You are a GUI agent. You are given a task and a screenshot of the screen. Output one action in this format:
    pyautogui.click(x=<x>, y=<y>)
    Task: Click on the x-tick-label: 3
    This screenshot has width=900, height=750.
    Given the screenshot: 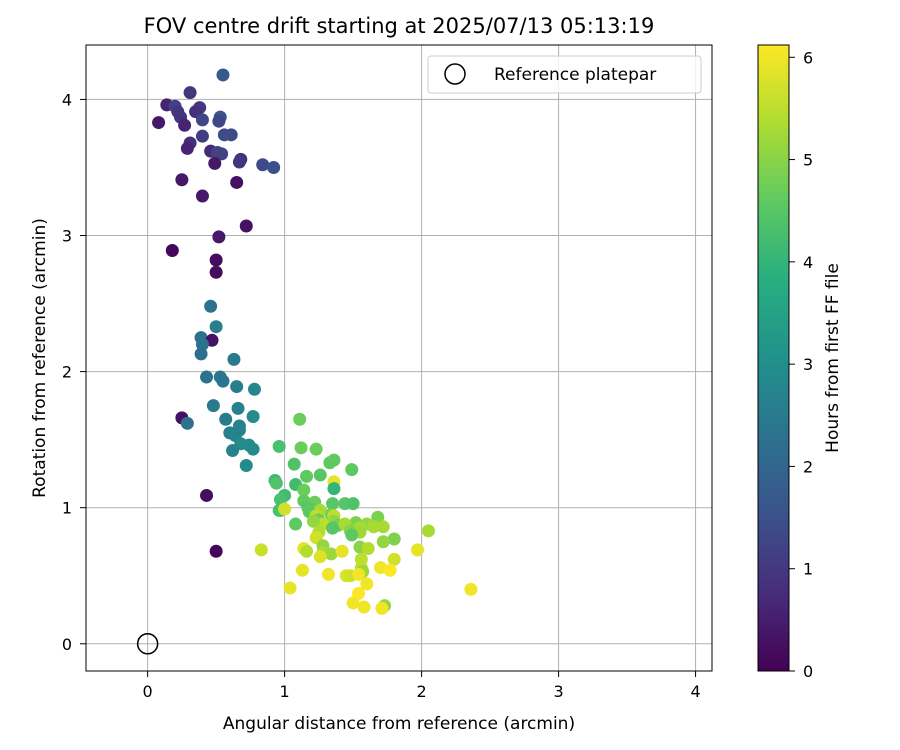 What is the action you would take?
    pyautogui.click(x=558, y=691)
    